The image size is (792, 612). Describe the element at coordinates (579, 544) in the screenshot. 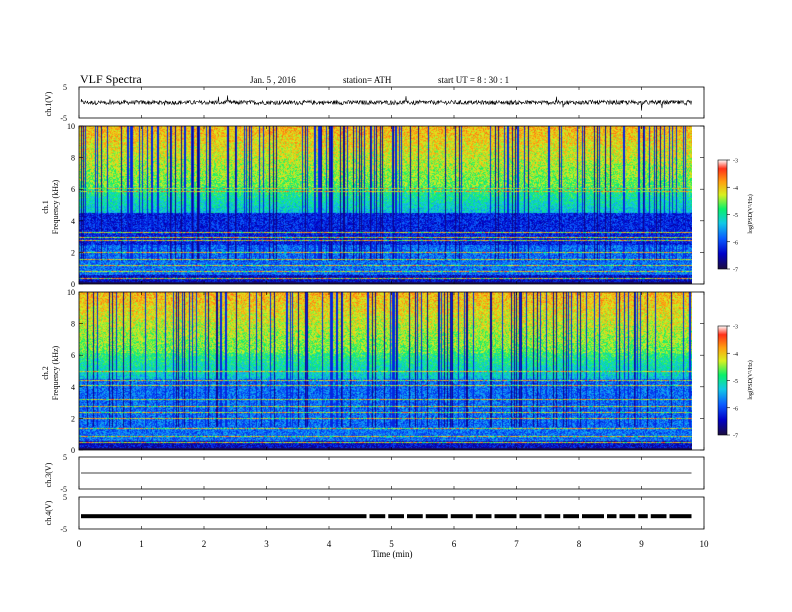

I see `x-tick-label: 8` at that location.